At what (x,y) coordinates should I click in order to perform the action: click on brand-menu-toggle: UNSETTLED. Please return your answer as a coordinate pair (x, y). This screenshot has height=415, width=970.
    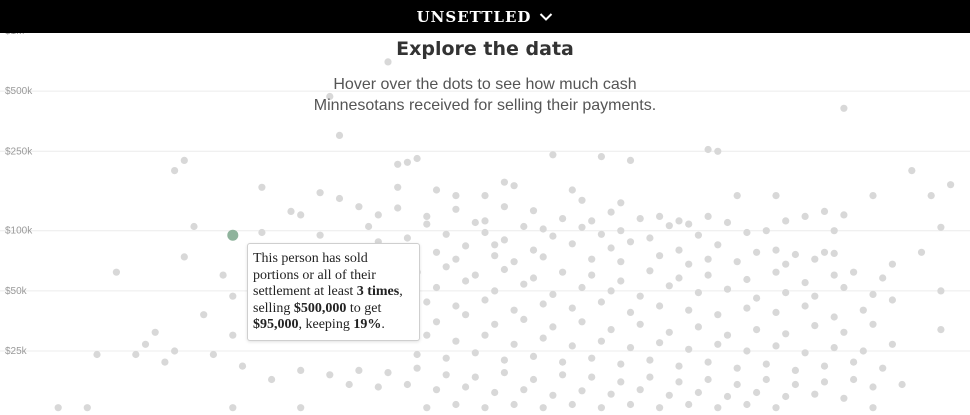
    Looking at the image, I should click on (485, 17).